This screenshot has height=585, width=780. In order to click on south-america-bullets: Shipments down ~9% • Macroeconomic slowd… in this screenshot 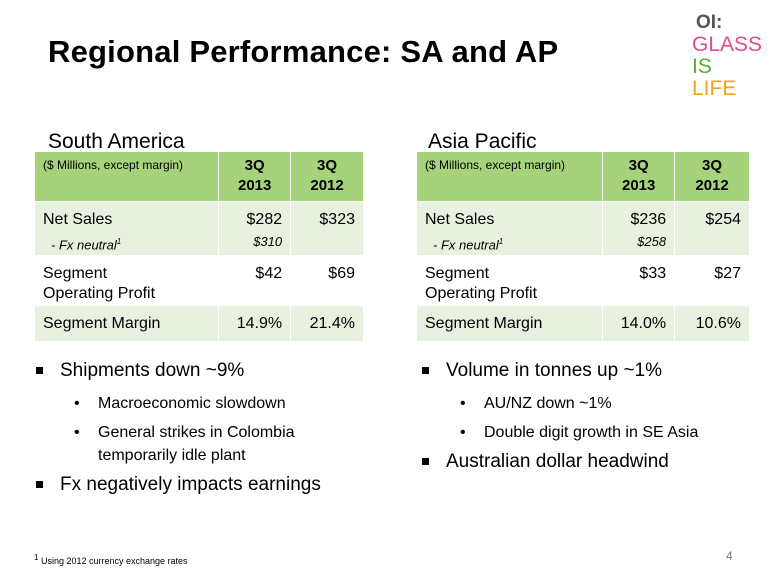, I will do `click(204, 432)`.